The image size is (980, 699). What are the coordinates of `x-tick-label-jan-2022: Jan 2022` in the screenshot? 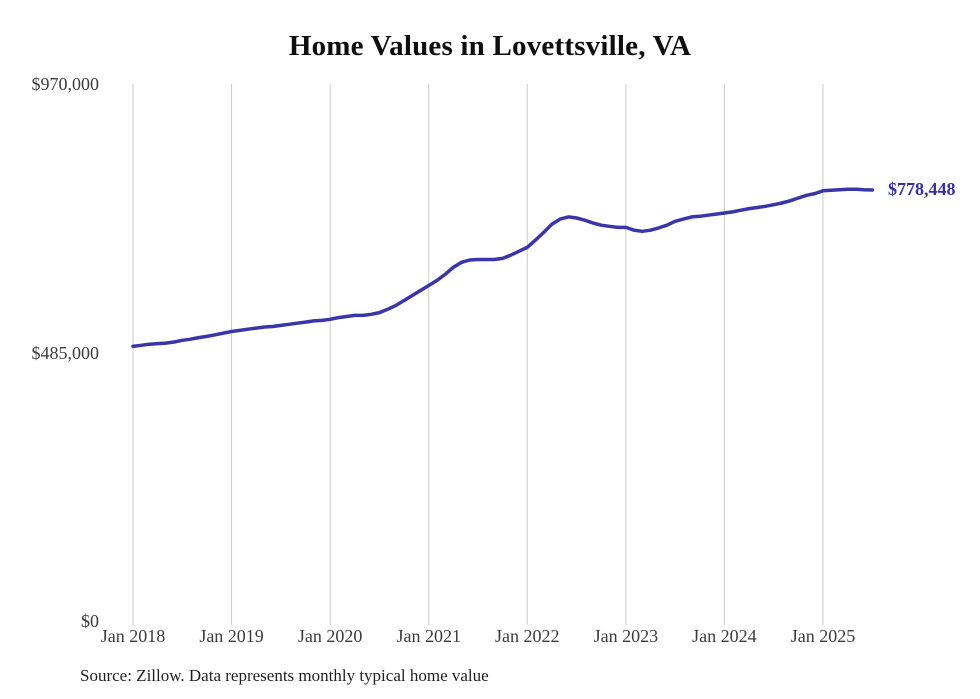 It's located at (527, 636).